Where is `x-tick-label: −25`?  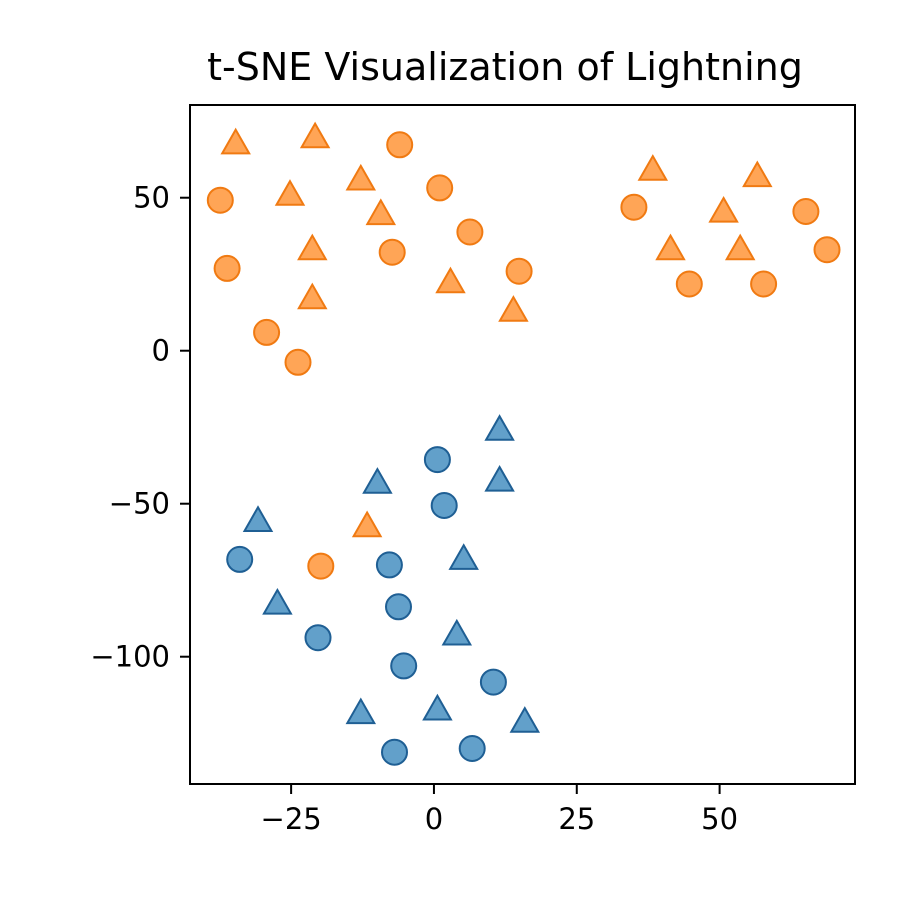
x-tick-label: −25 is located at coordinates (291, 819).